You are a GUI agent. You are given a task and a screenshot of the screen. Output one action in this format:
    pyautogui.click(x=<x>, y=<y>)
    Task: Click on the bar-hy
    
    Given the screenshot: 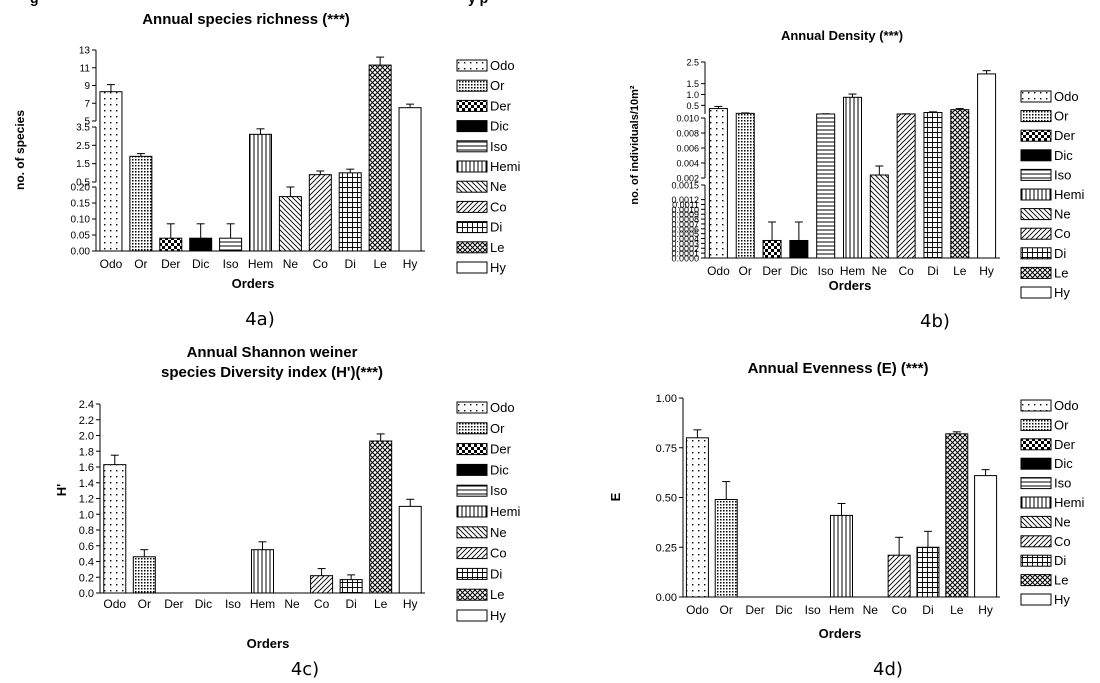 What is the action you would take?
    pyautogui.click(x=410, y=549)
    